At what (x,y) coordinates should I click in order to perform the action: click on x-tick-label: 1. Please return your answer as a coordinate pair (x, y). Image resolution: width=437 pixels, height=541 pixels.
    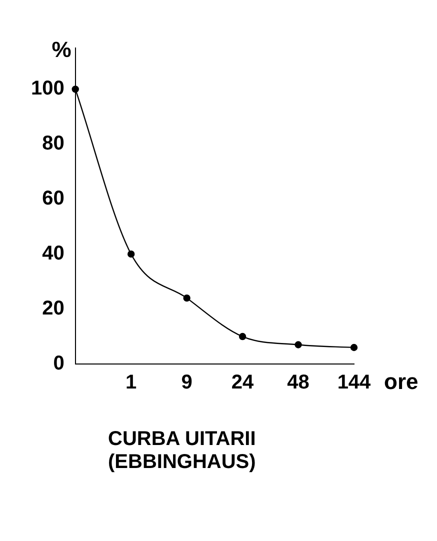
    Looking at the image, I should click on (131, 383).